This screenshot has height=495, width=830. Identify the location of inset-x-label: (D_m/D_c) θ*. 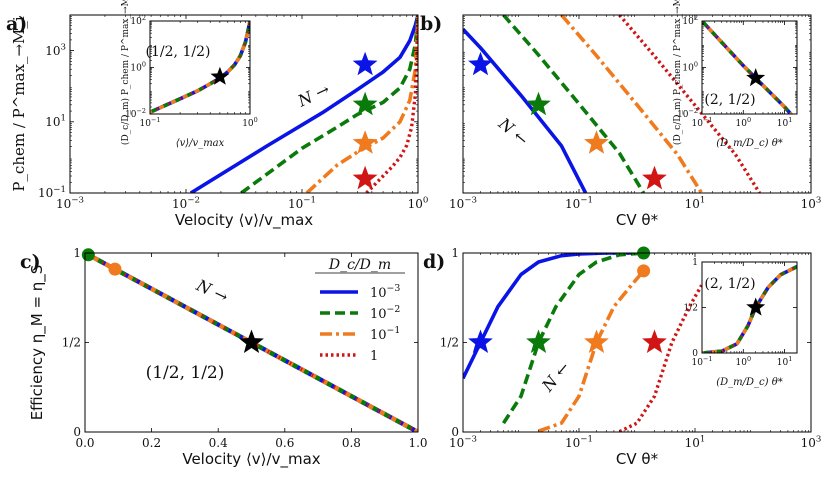
(749, 382).